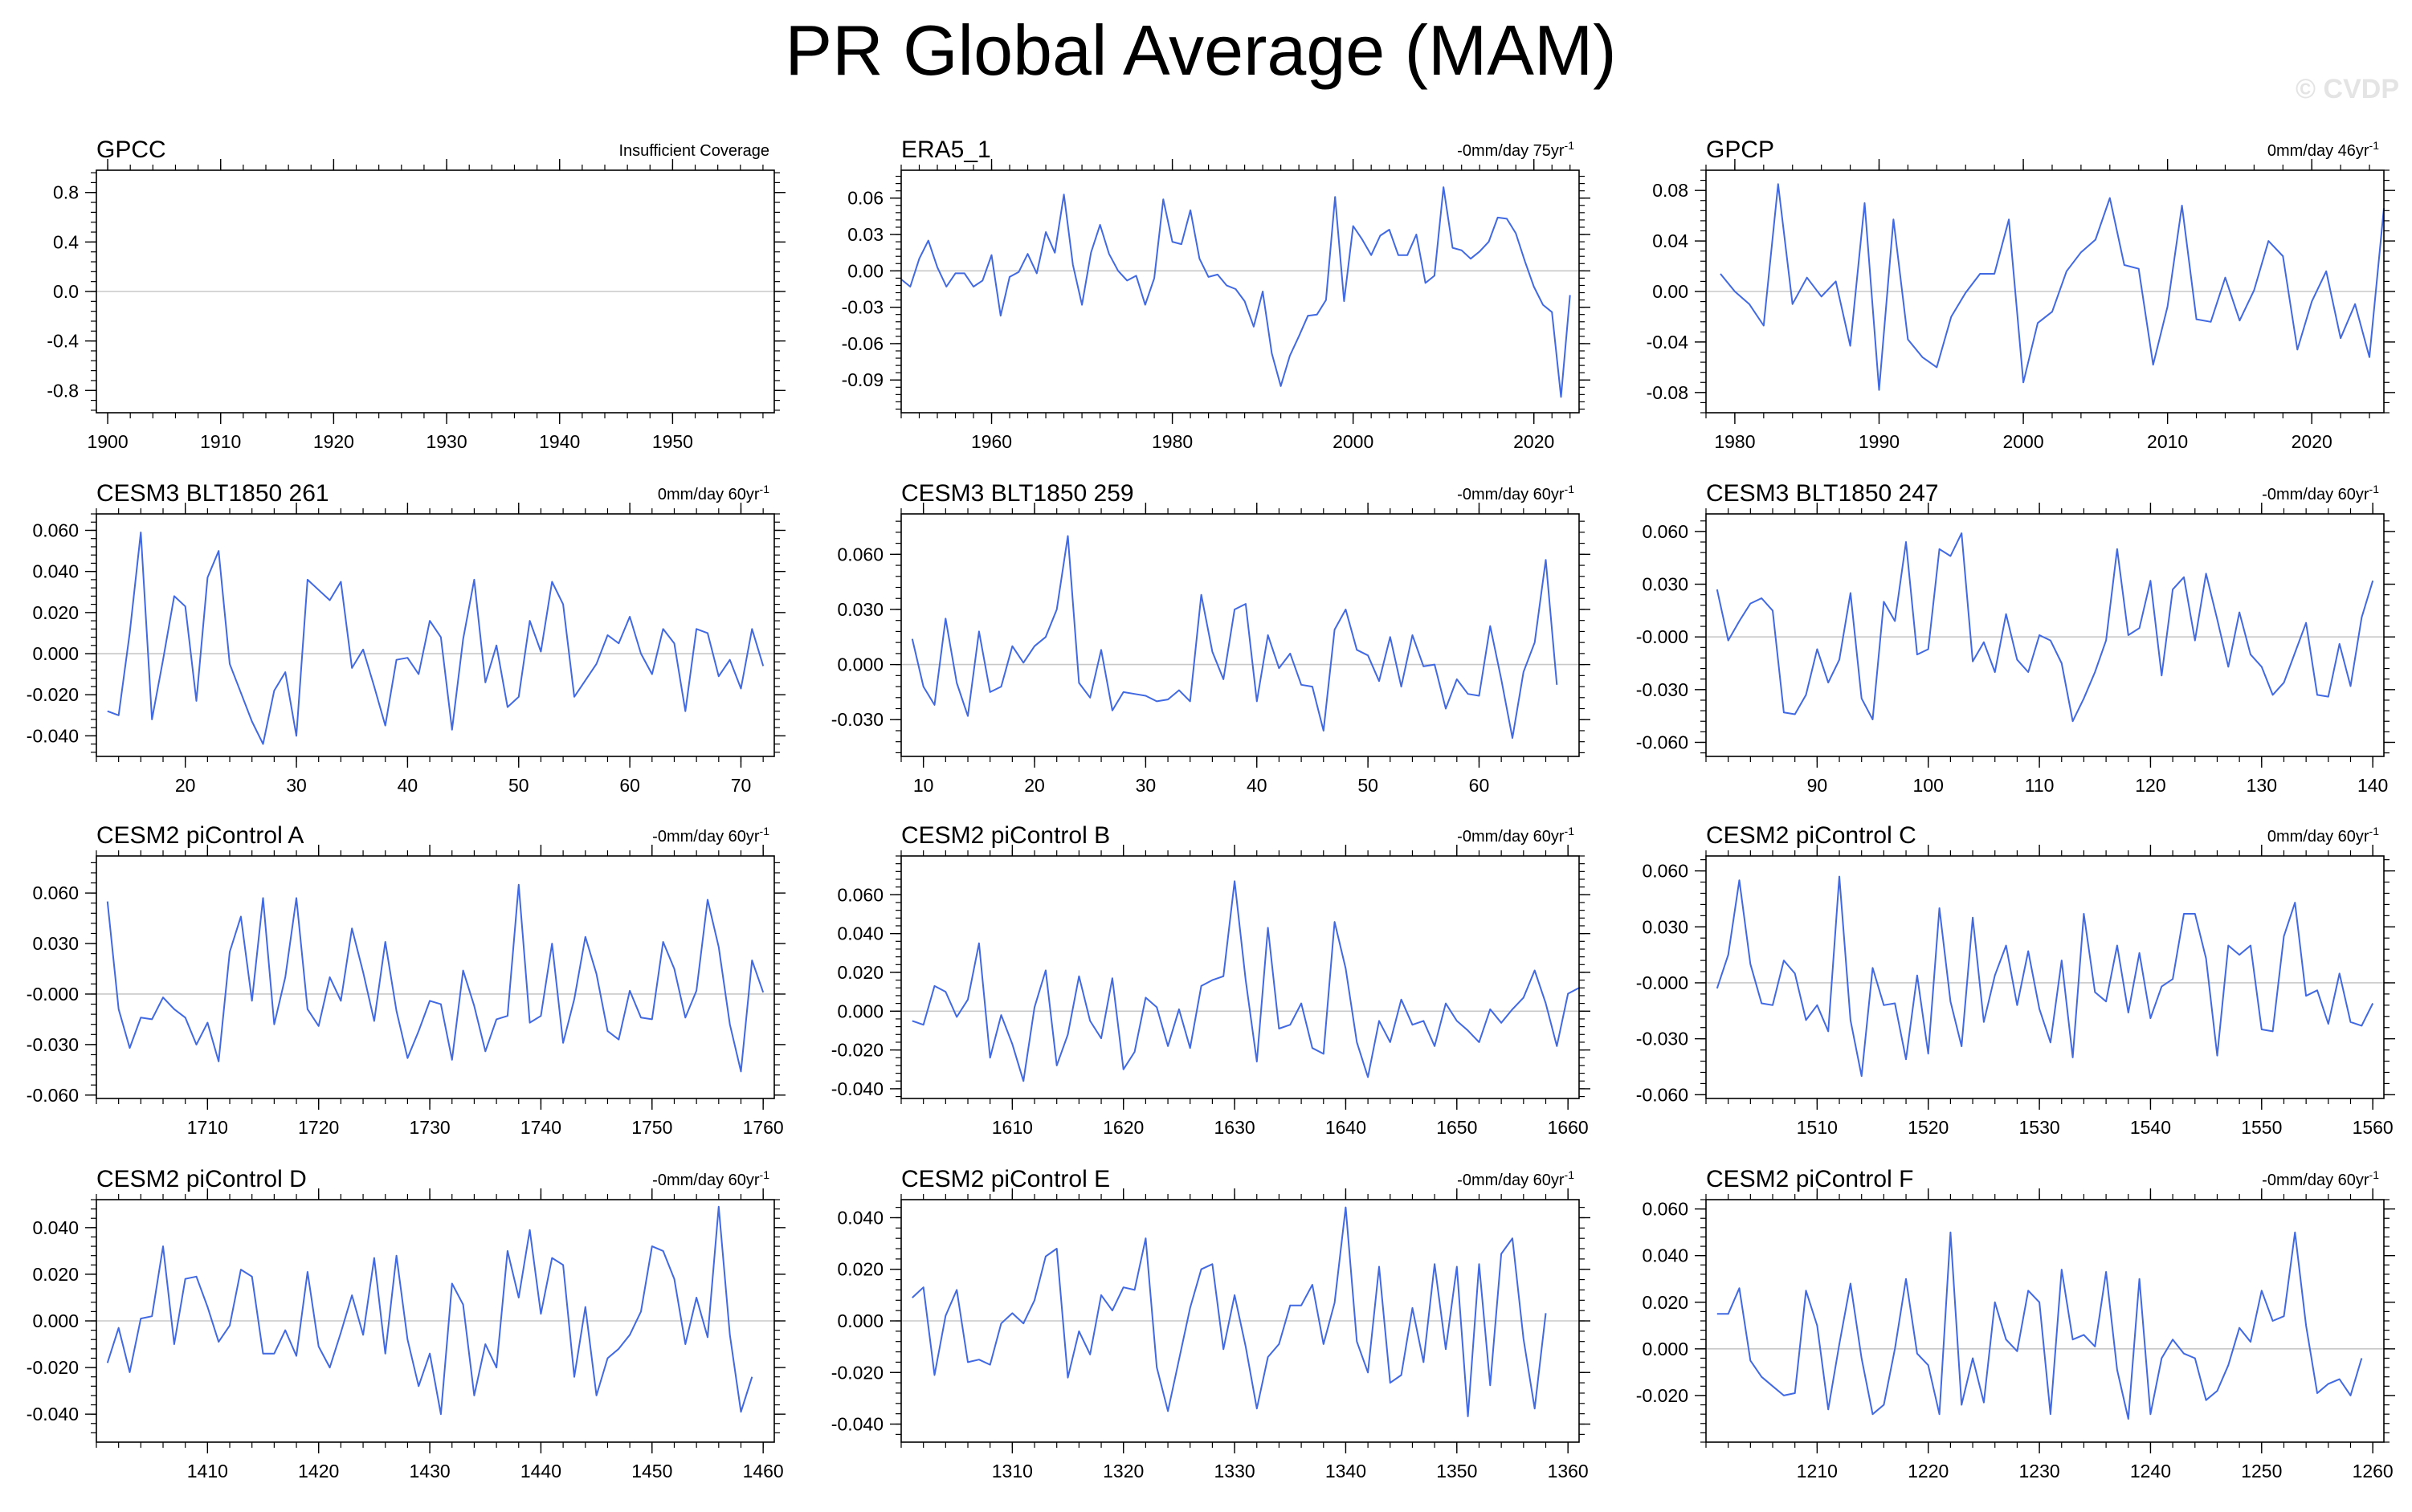  What do you see at coordinates (1456, 1471) in the screenshot?
I see `x-tick-label: 1350` at bounding box center [1456, 1471].